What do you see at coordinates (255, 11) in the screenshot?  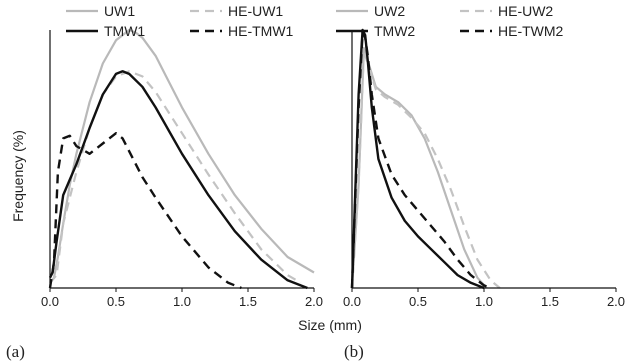 I see `legend-label-he-uw1: HE-UW1` at bounding box center [255, 11].